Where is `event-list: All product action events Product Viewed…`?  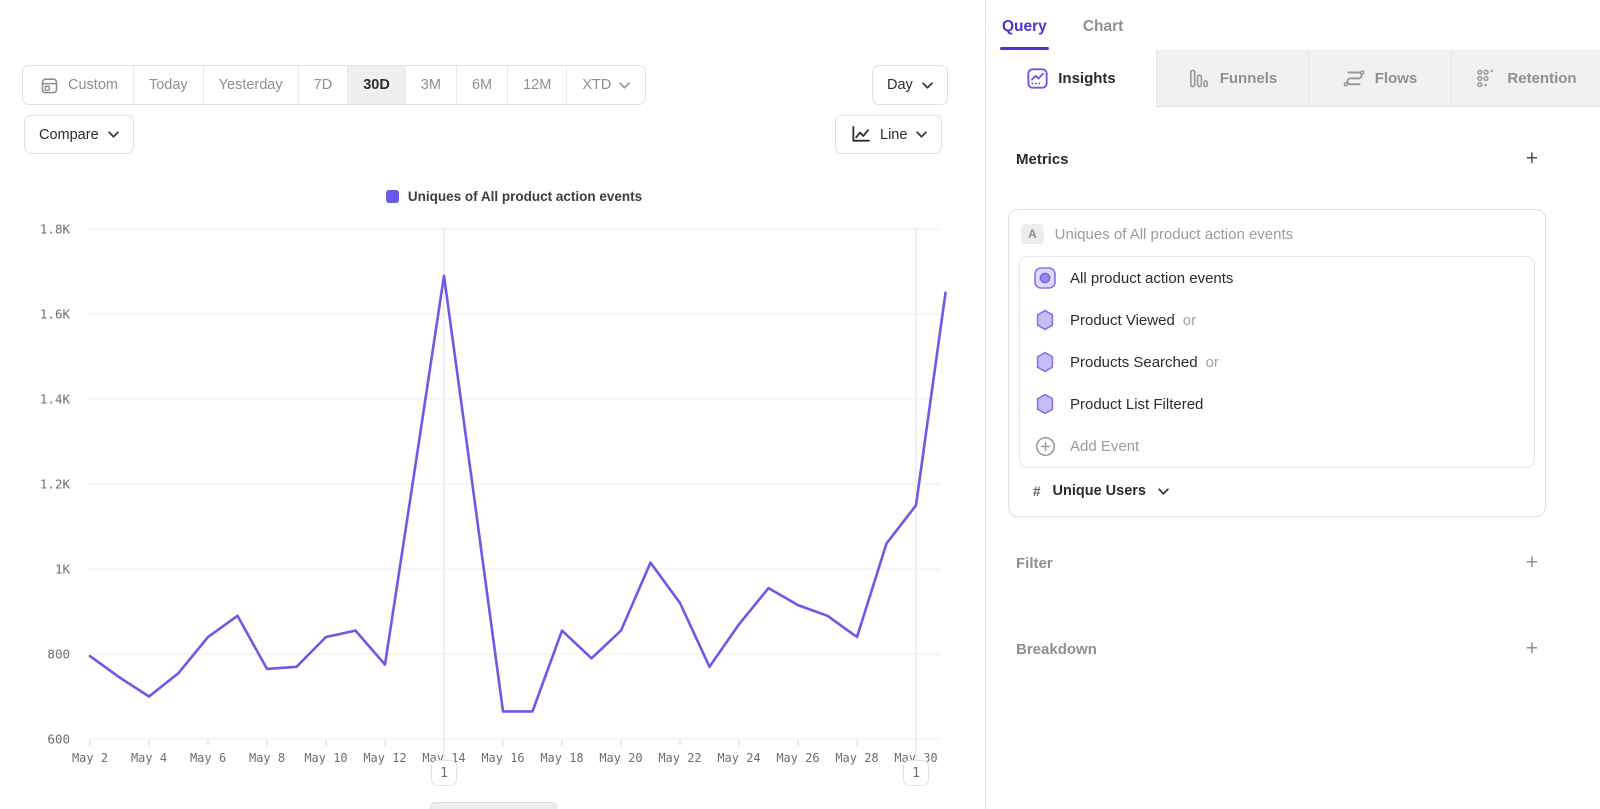
event-list: All product action events Product Viewed… is located at coordinates (1277, 362).